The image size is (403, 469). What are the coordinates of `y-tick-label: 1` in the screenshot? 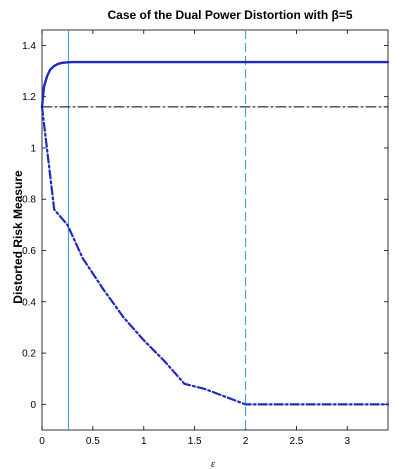 It's located at (33, 148).